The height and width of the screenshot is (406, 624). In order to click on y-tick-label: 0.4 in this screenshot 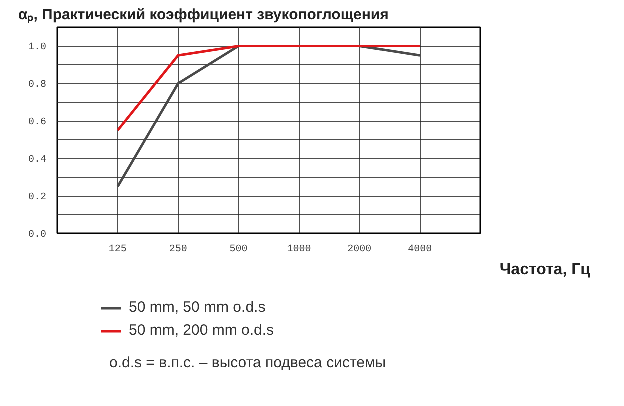, I will do `click(37, 160)`.